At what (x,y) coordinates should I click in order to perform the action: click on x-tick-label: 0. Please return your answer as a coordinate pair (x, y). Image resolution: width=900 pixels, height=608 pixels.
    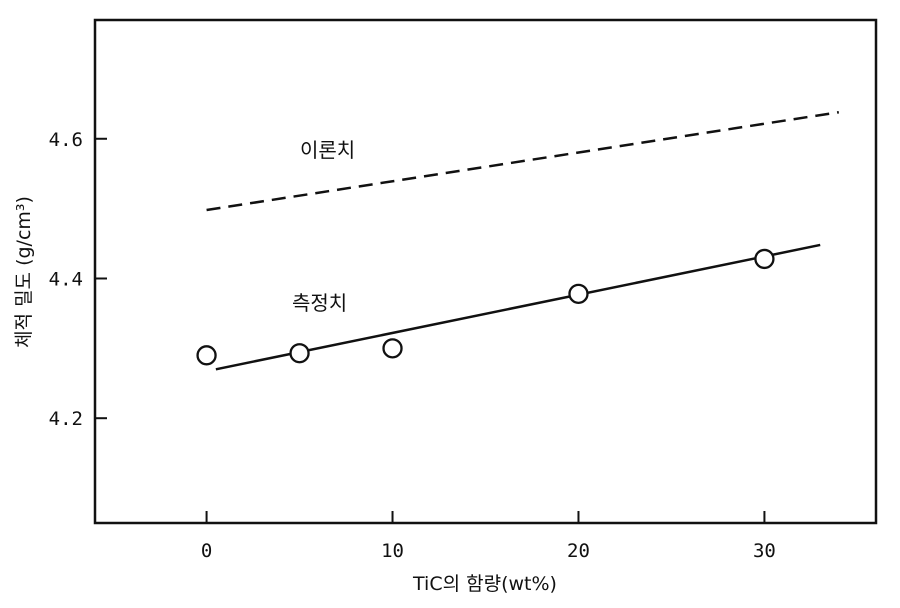
    Looking at the image, I should click on (206, 551).